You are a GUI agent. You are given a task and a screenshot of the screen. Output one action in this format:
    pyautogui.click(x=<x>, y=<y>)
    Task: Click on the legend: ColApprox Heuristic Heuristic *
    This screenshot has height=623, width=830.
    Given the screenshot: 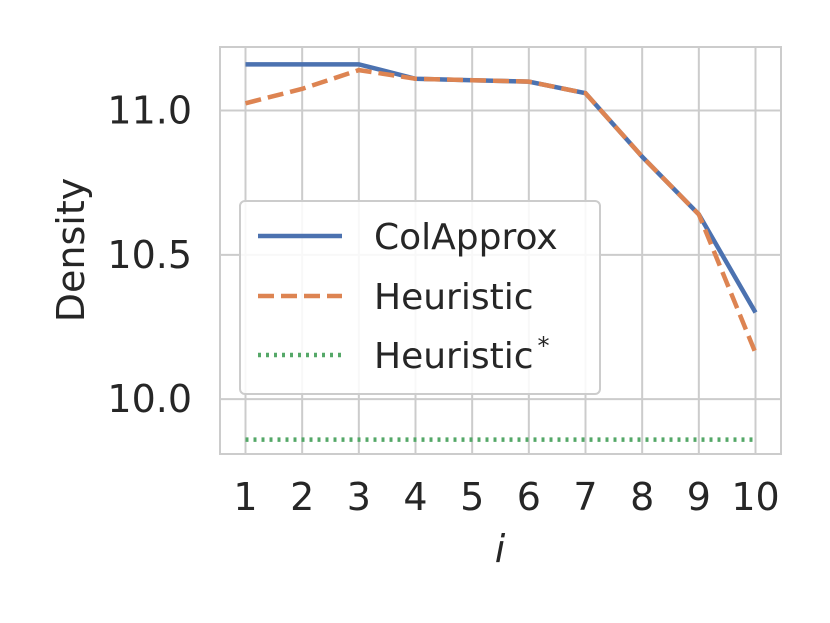 What is the action you would take?
    pyautogui.click(x=420, y=297)
    